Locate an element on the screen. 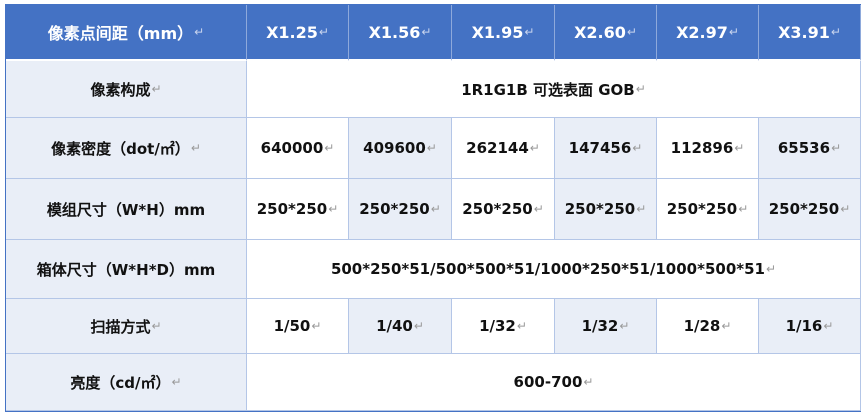  header-col: X2.60 is located at coordinates (606, 33).